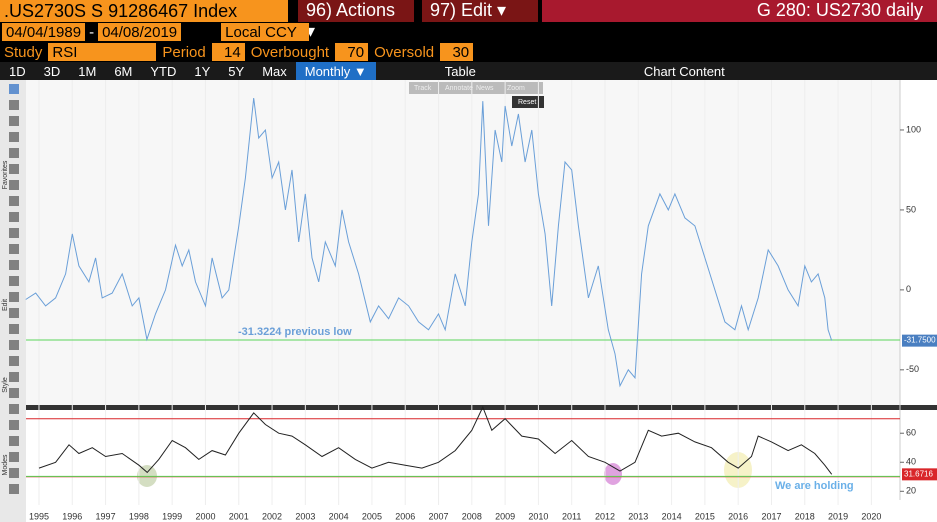 The height and width of the screenshot is (522, 937). What do you see at coordinates (52, 71) in the screenshot?
I see `period-button: 3D` at bounding box center [52, 71].